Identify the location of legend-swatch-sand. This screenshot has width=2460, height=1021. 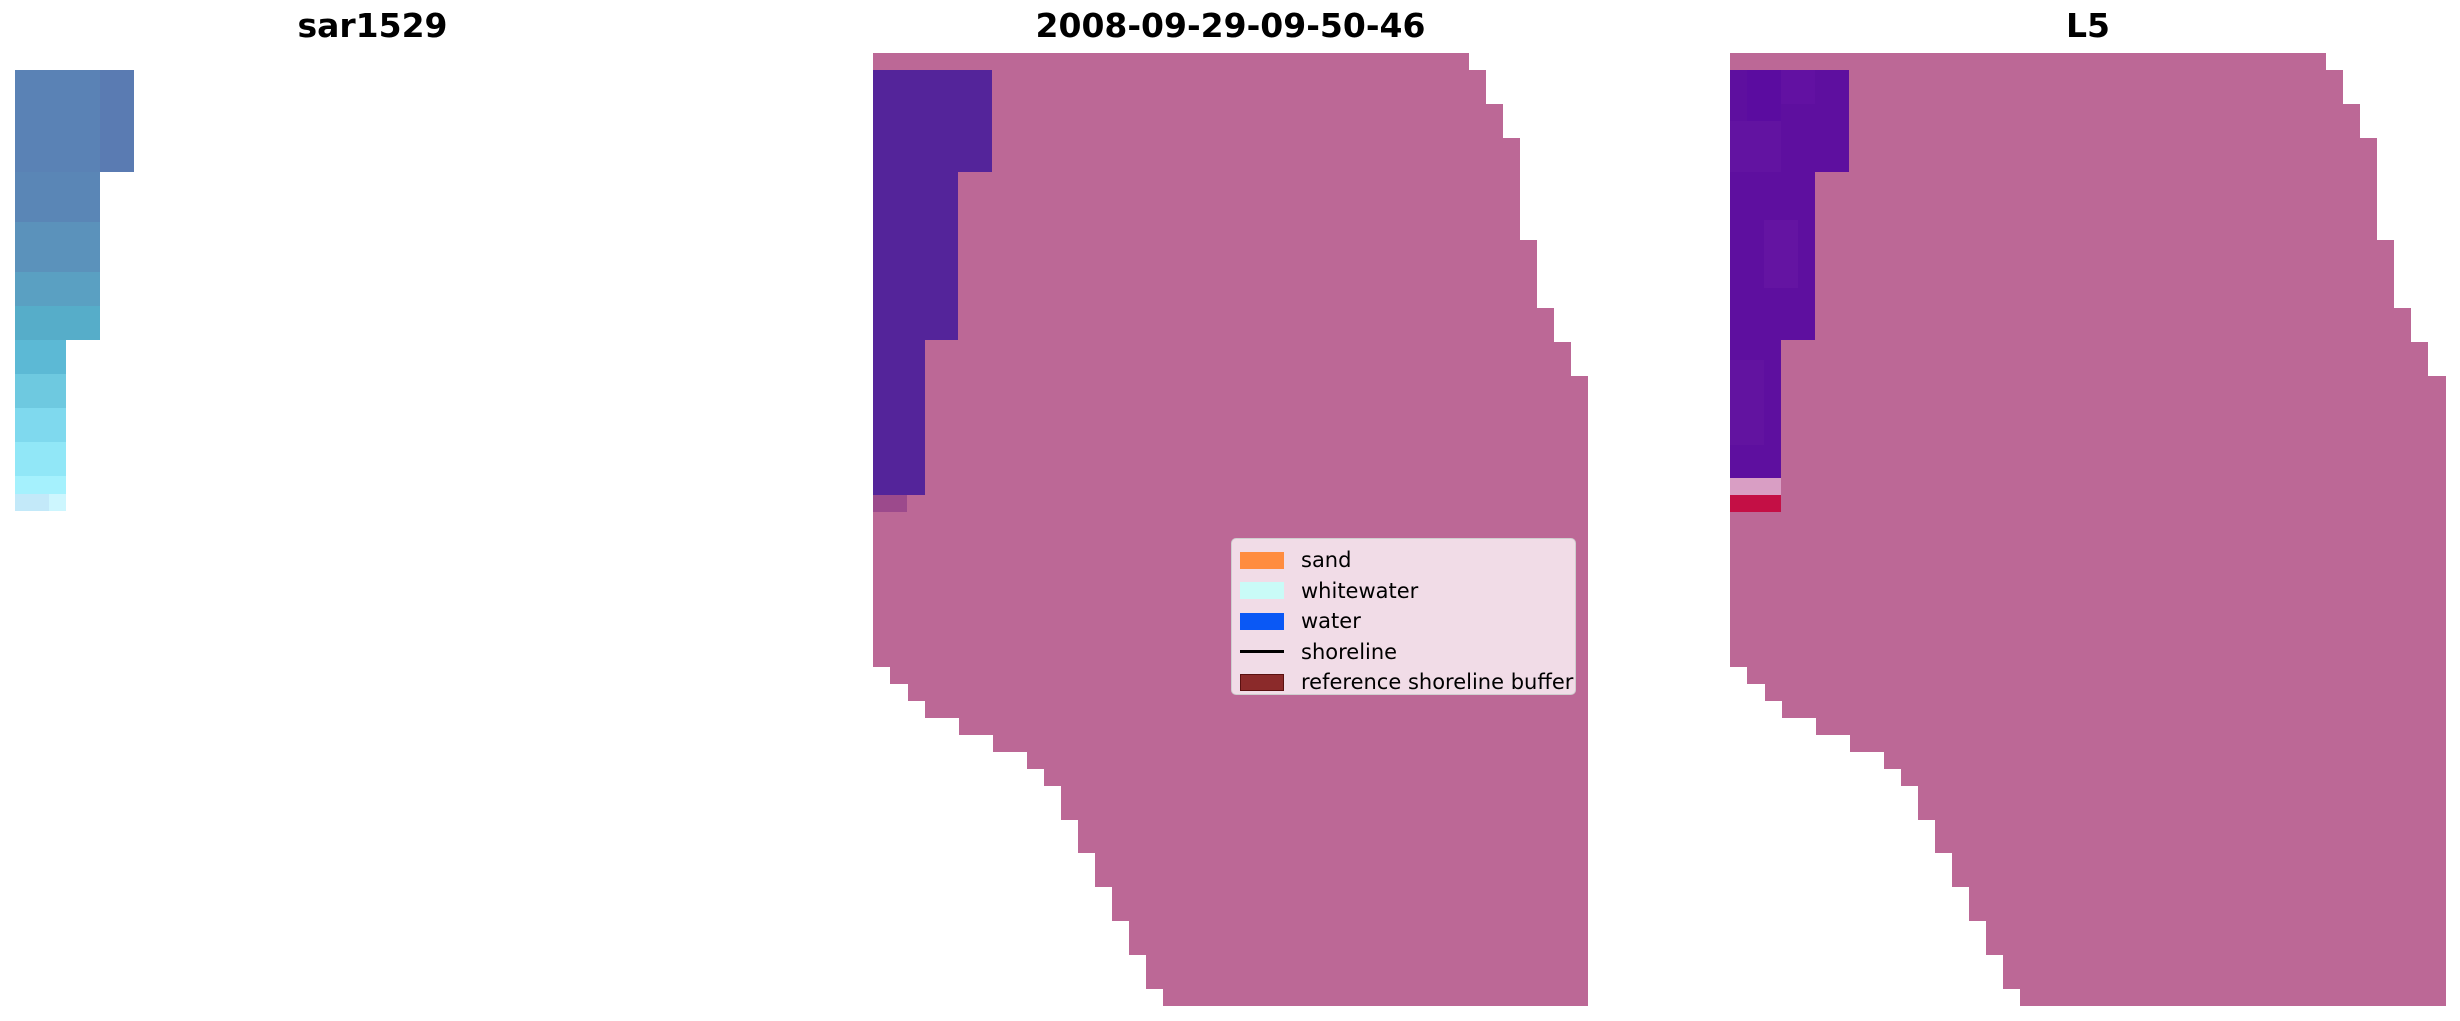
(1262, 560).